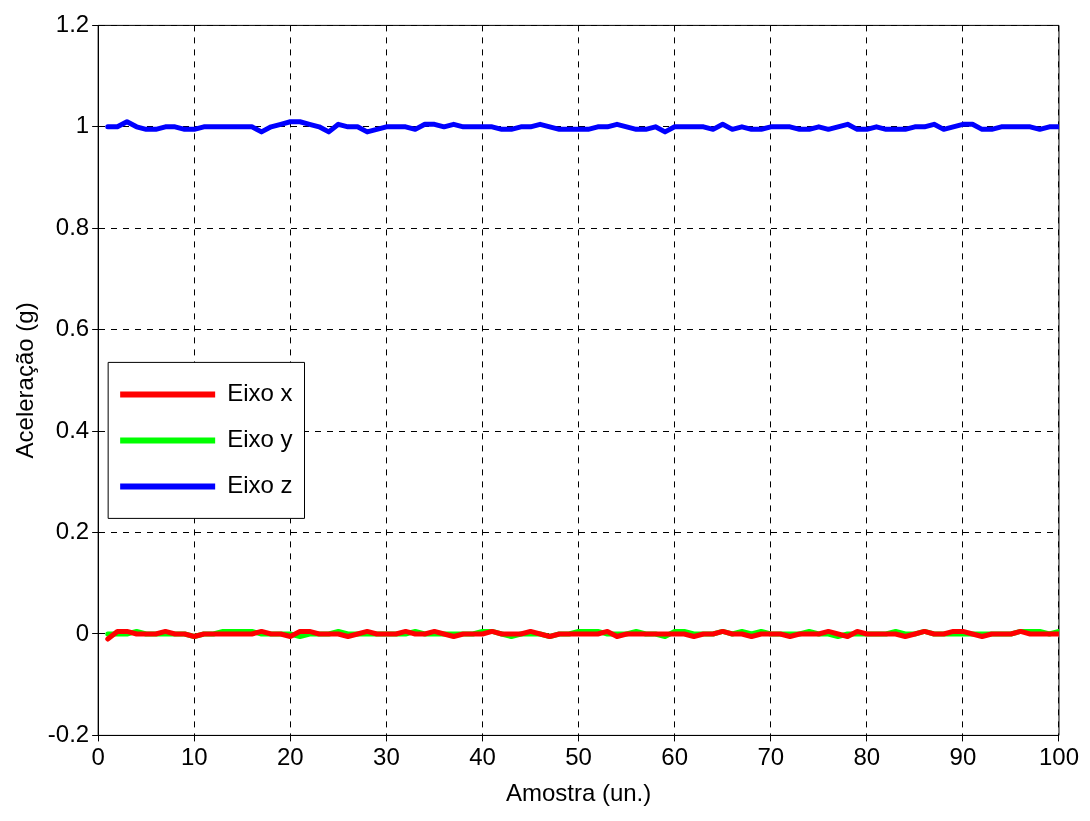 The width and height of the screenshot is (1090, 821). Describe the element at coordinates (578, 757) in the screenshot. I see `x-tick-label: 50` at that location.